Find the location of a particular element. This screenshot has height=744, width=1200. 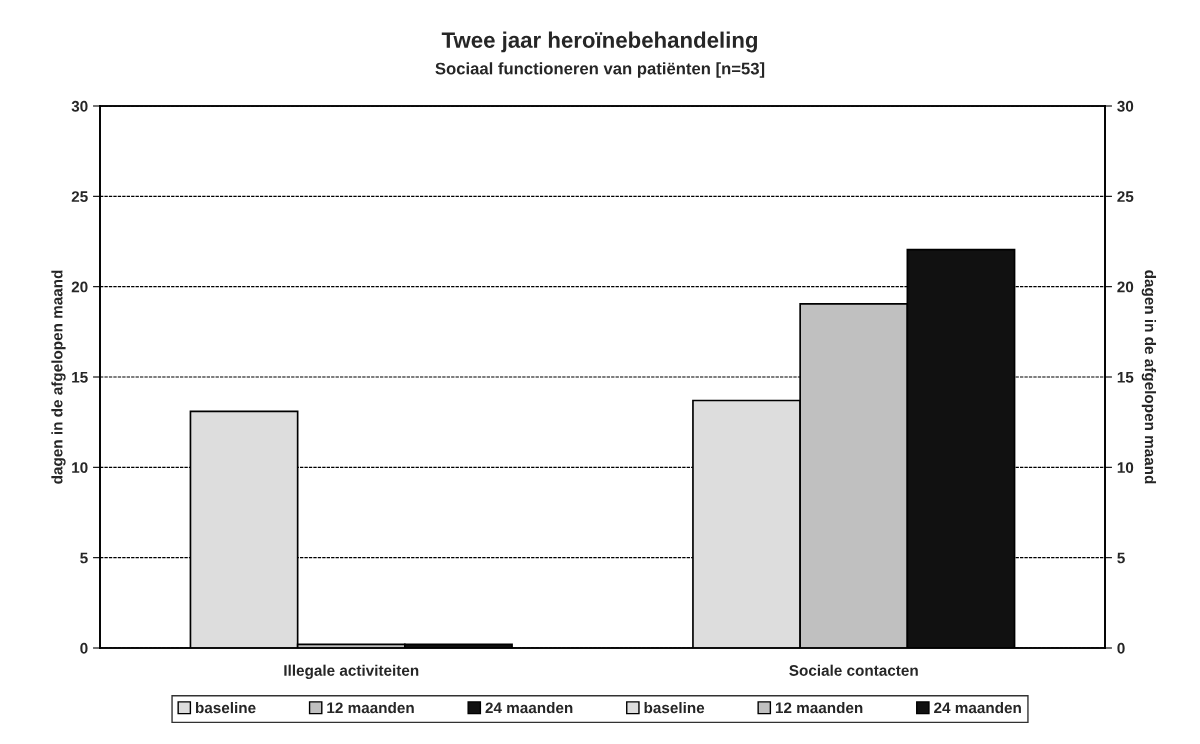

y2-tick-label: 20 is located at coordinates (1125, 287).